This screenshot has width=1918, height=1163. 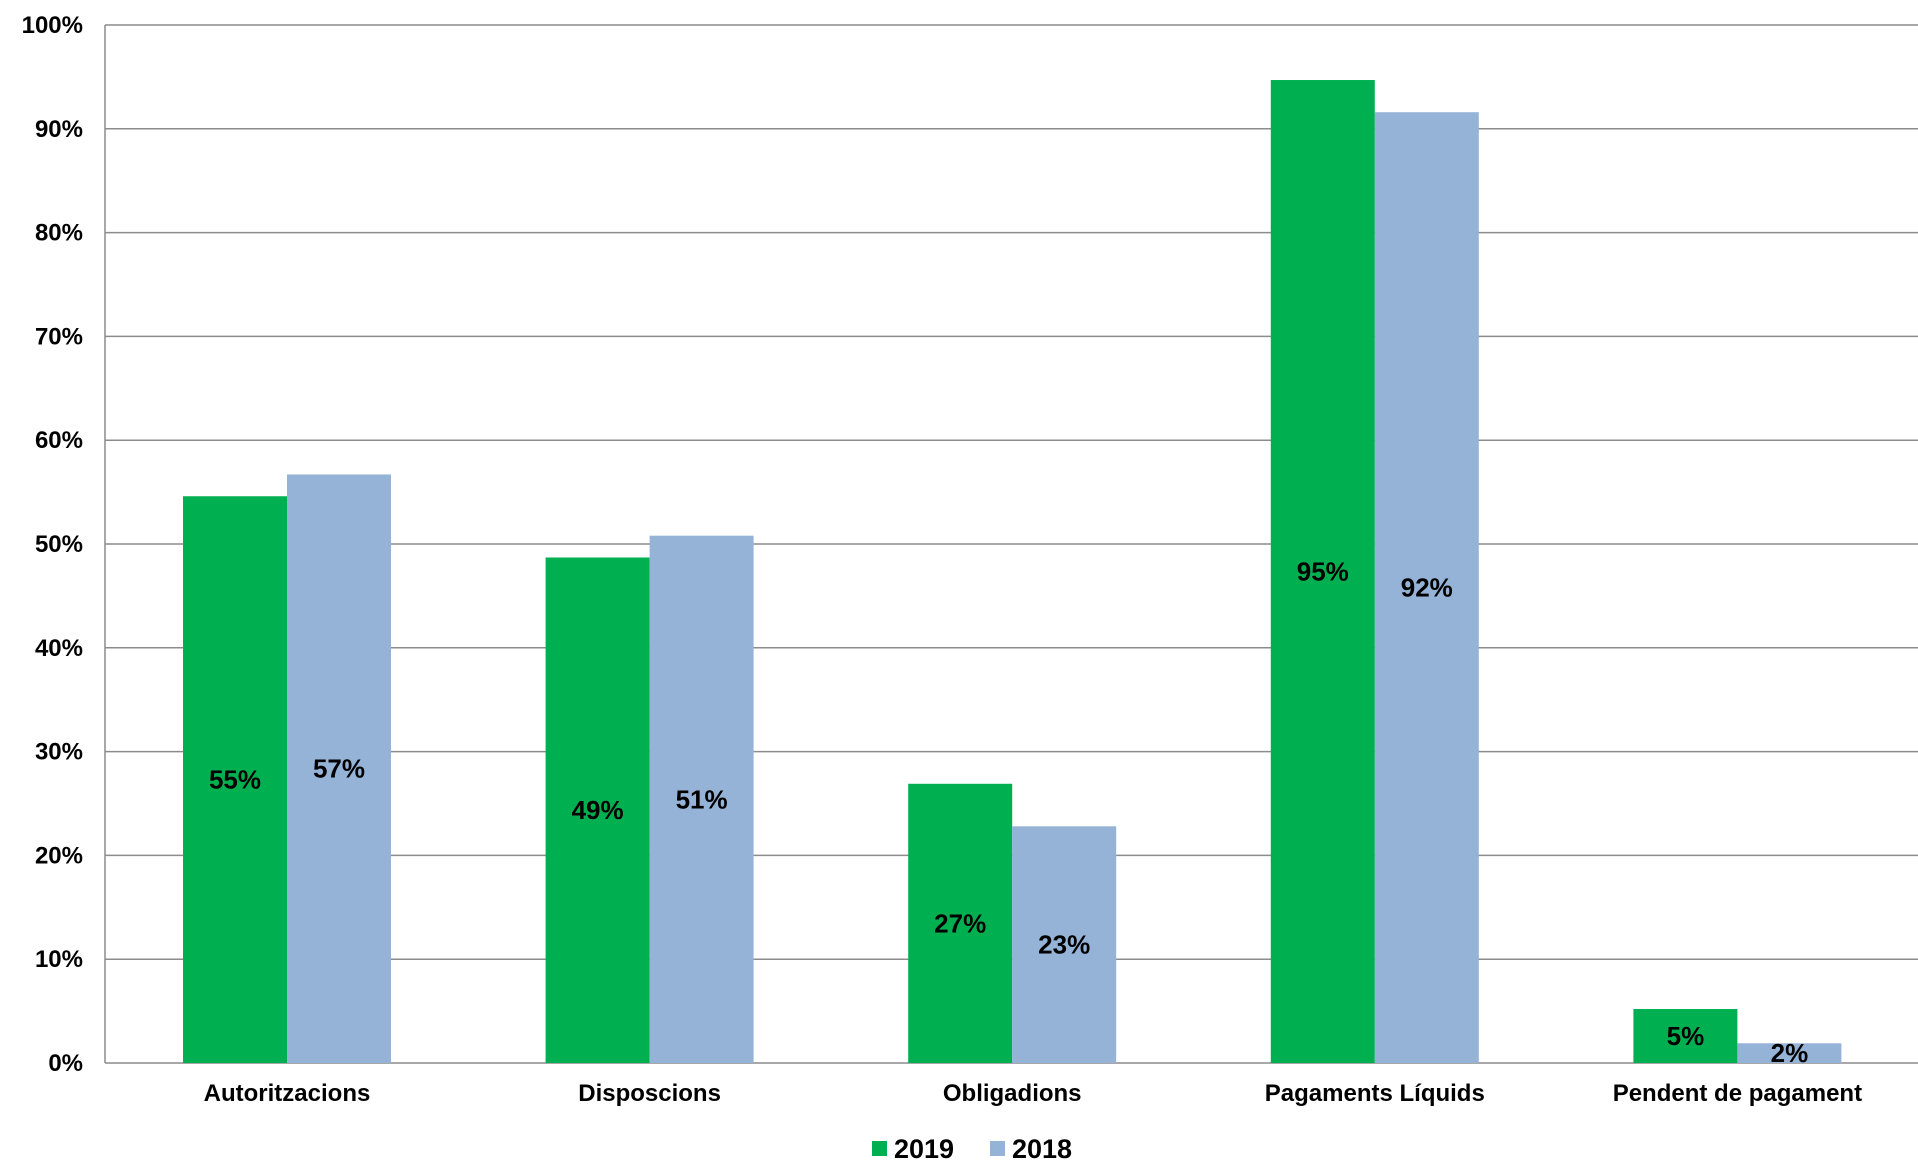 What do you see at coordinates (59, 752) in the screenshot?
I see `y-tick-label: 30%` at bounding box center [59, 752].